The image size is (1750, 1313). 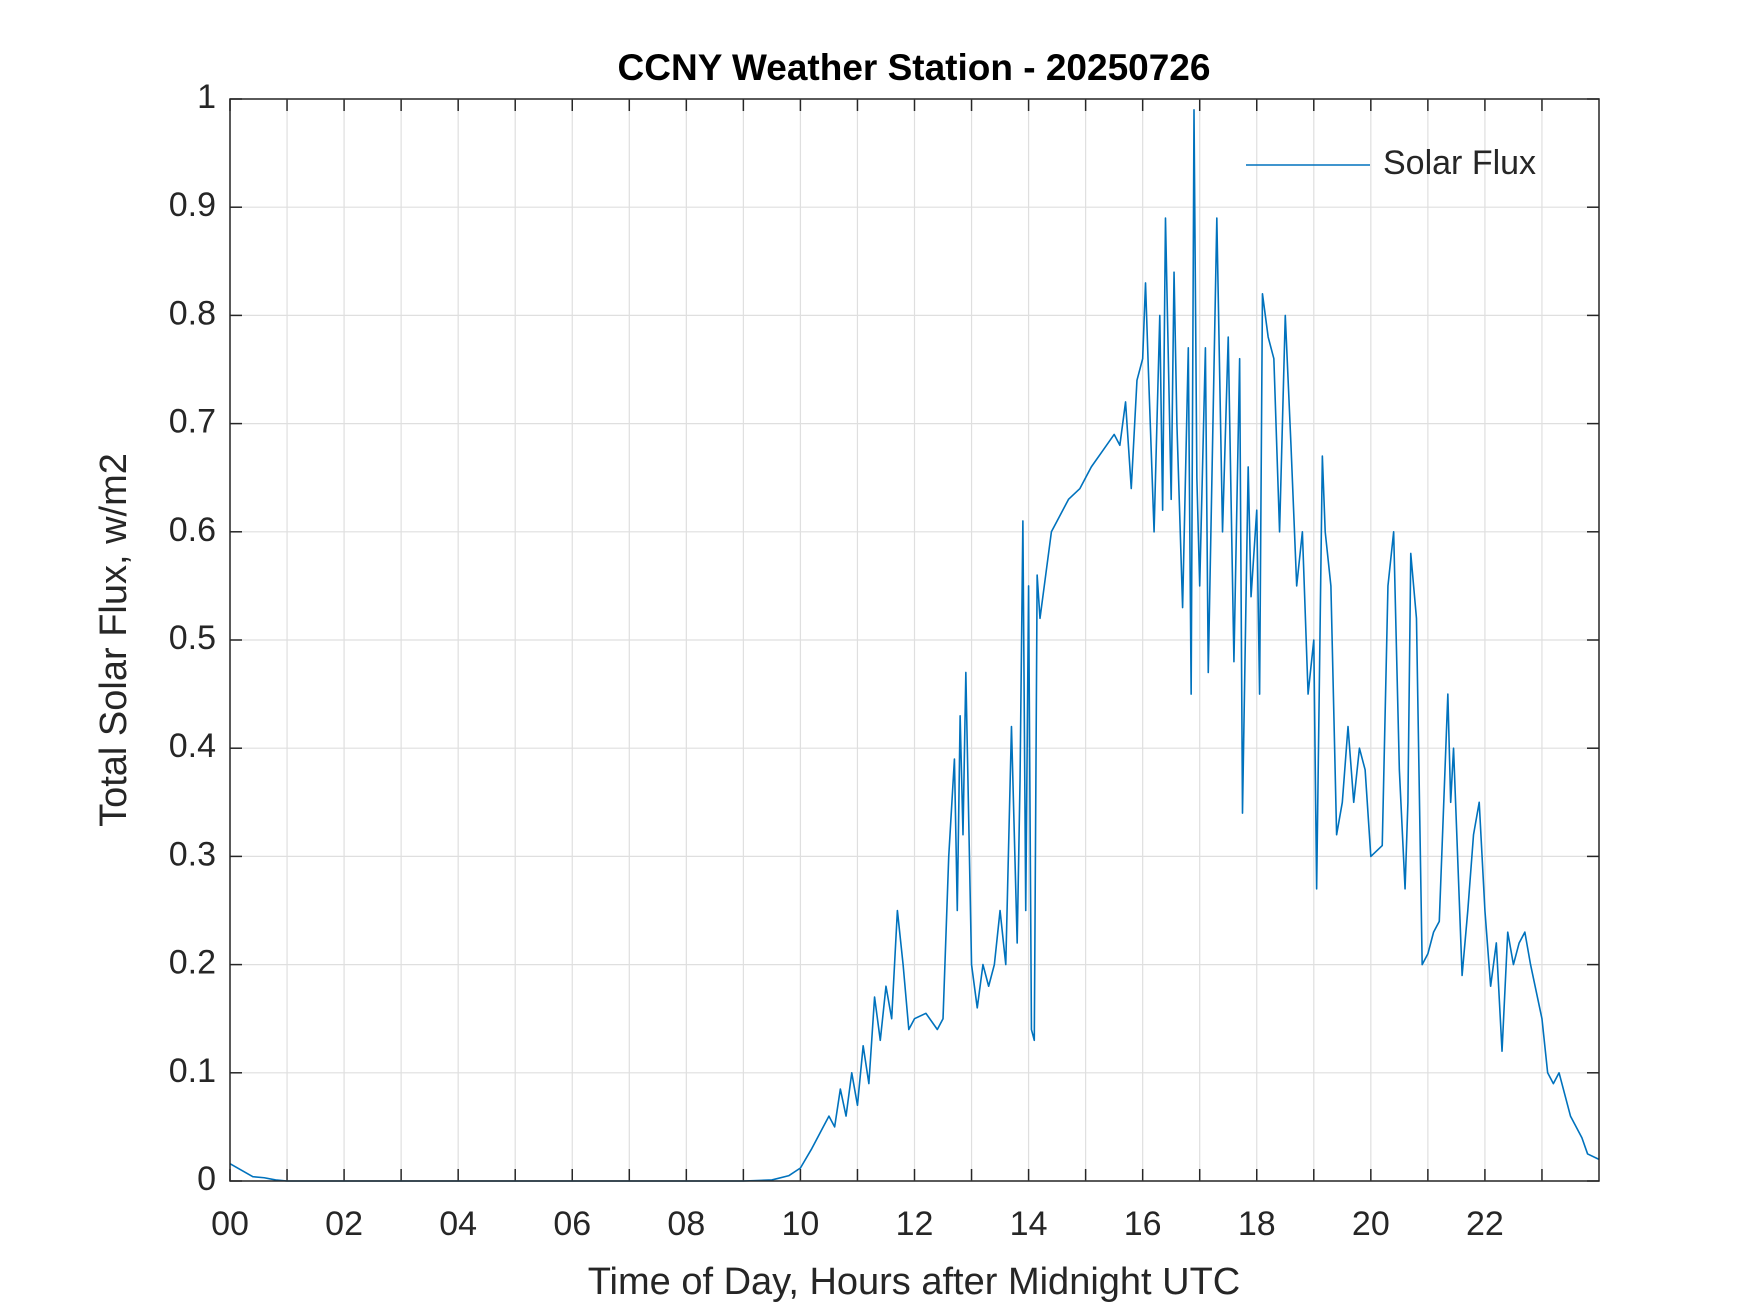 I want to click on x-tick-label: 14, so click(x=1029, y=1224).